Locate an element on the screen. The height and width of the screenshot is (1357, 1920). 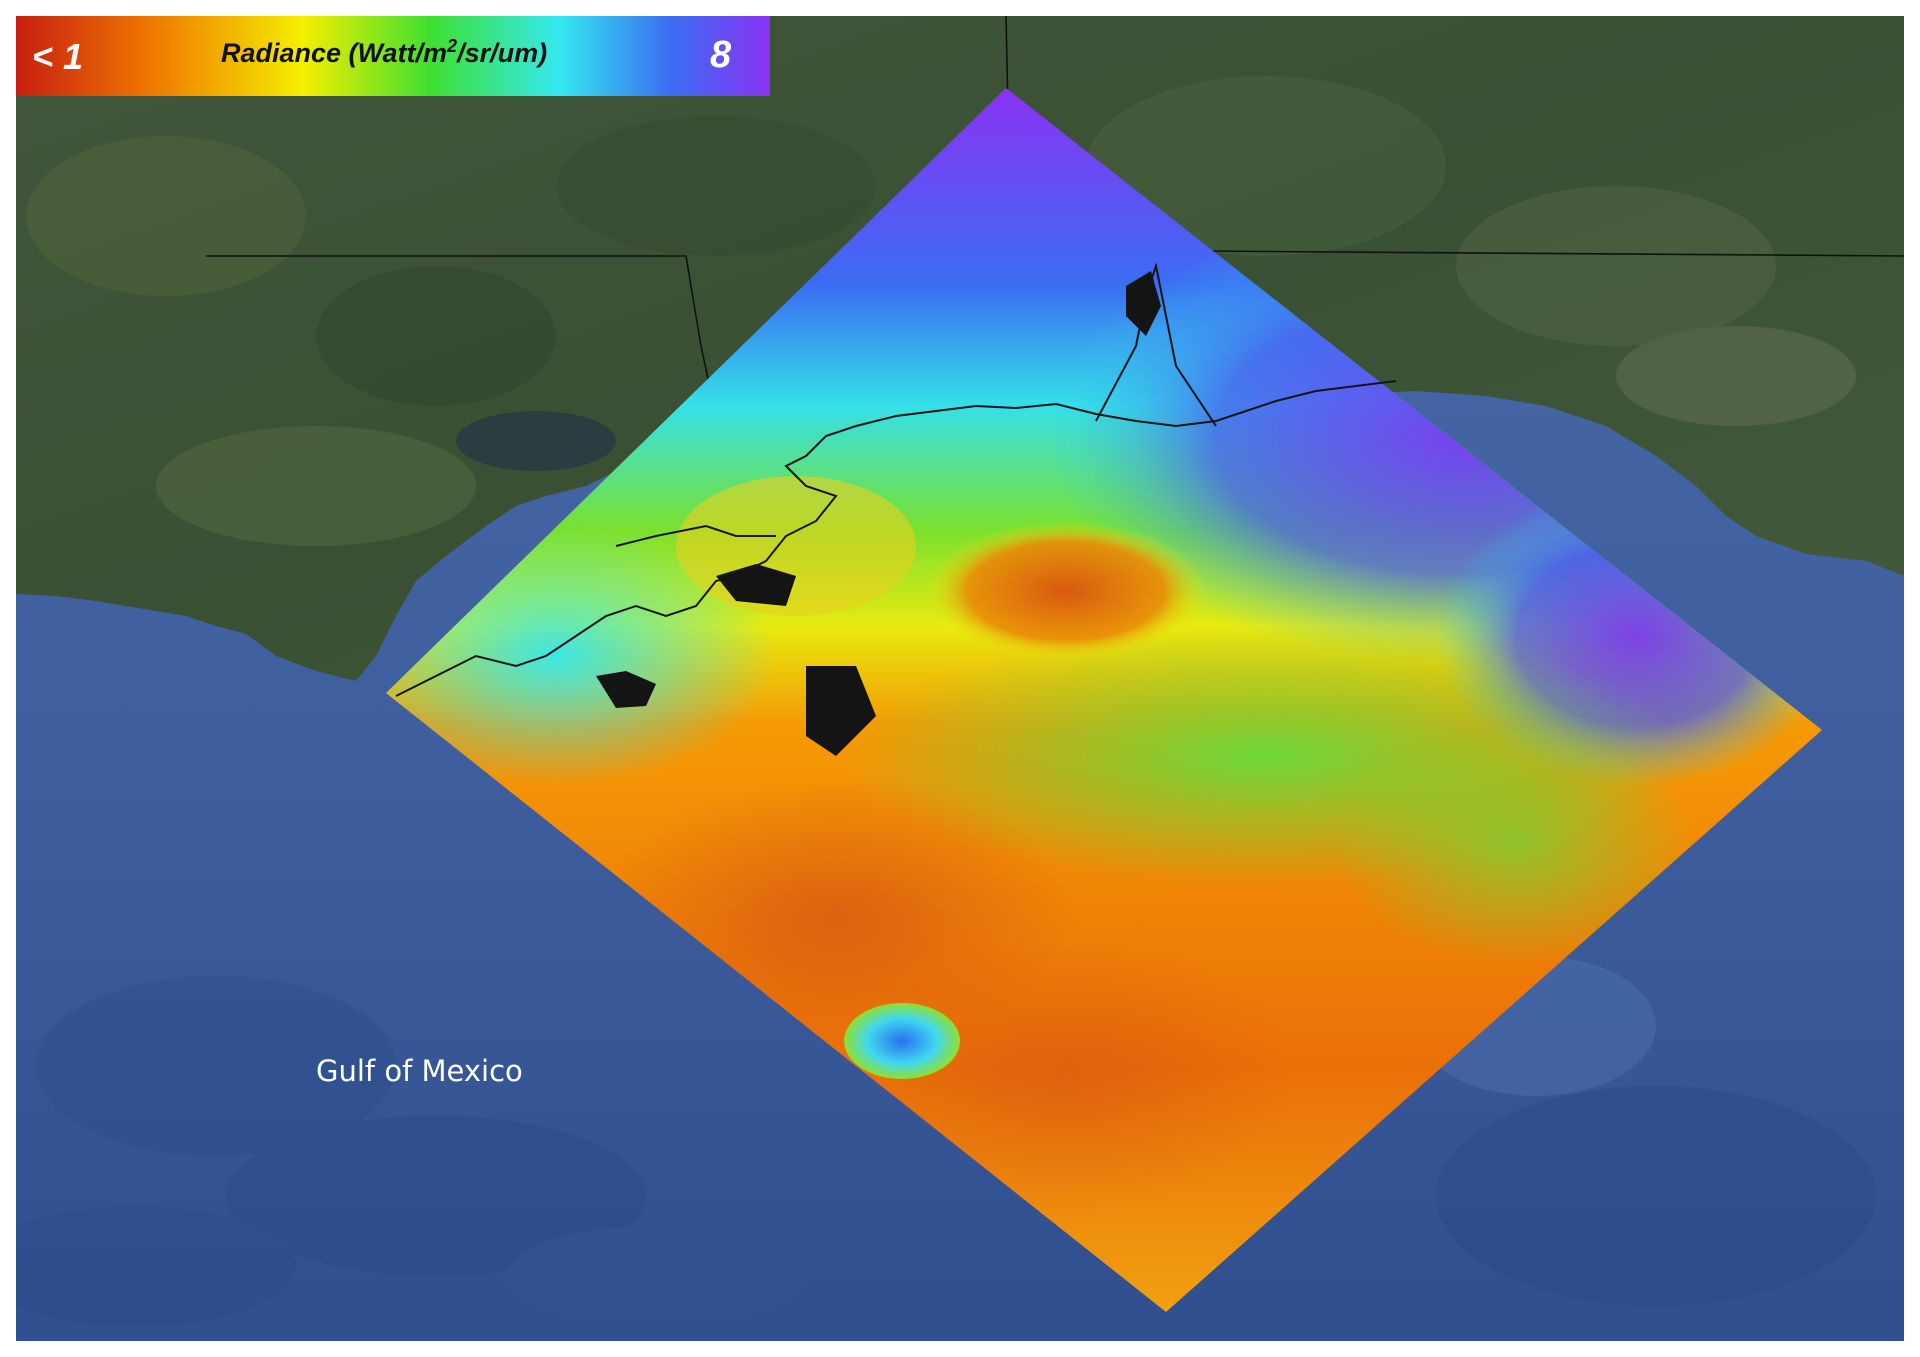
colorbar-gradient is located at coordinates (393, 56).